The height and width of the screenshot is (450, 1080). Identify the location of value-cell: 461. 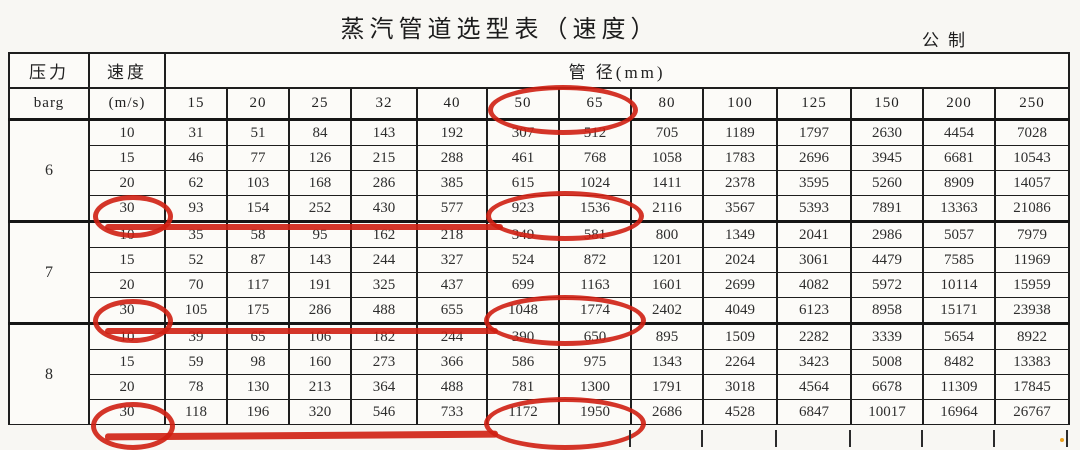
(523, 158).